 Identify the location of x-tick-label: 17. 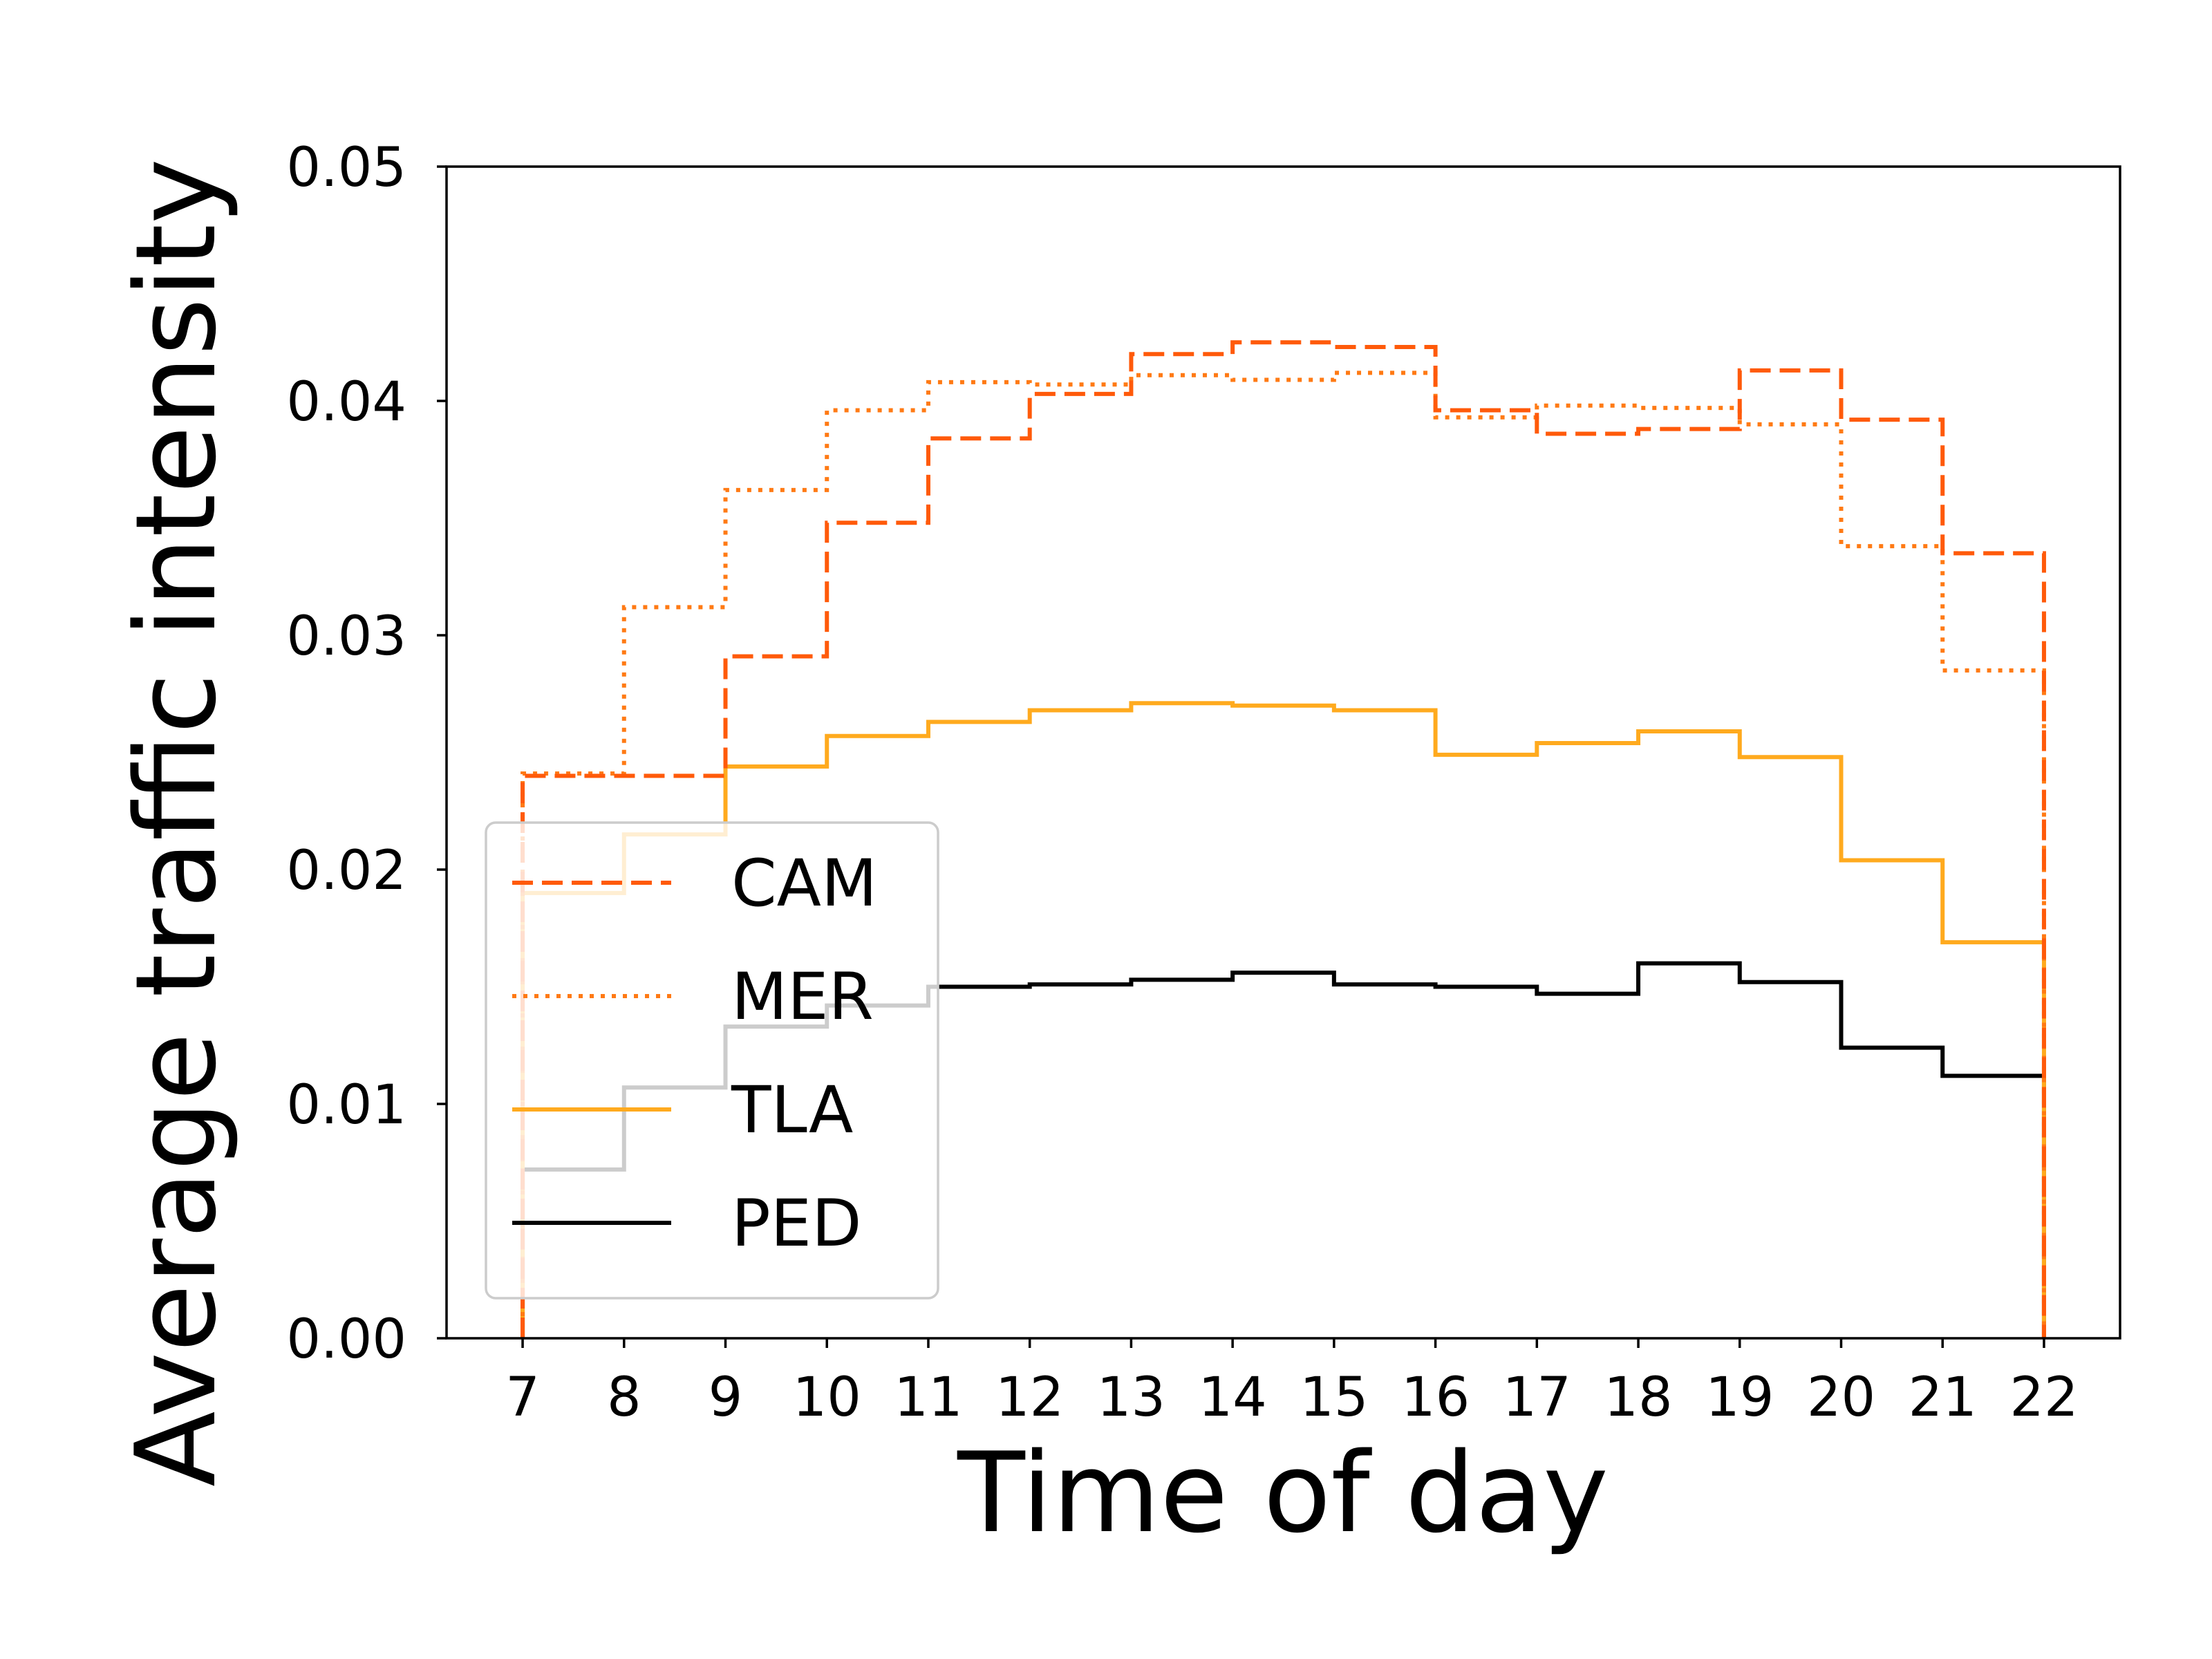
(1537, 1398).